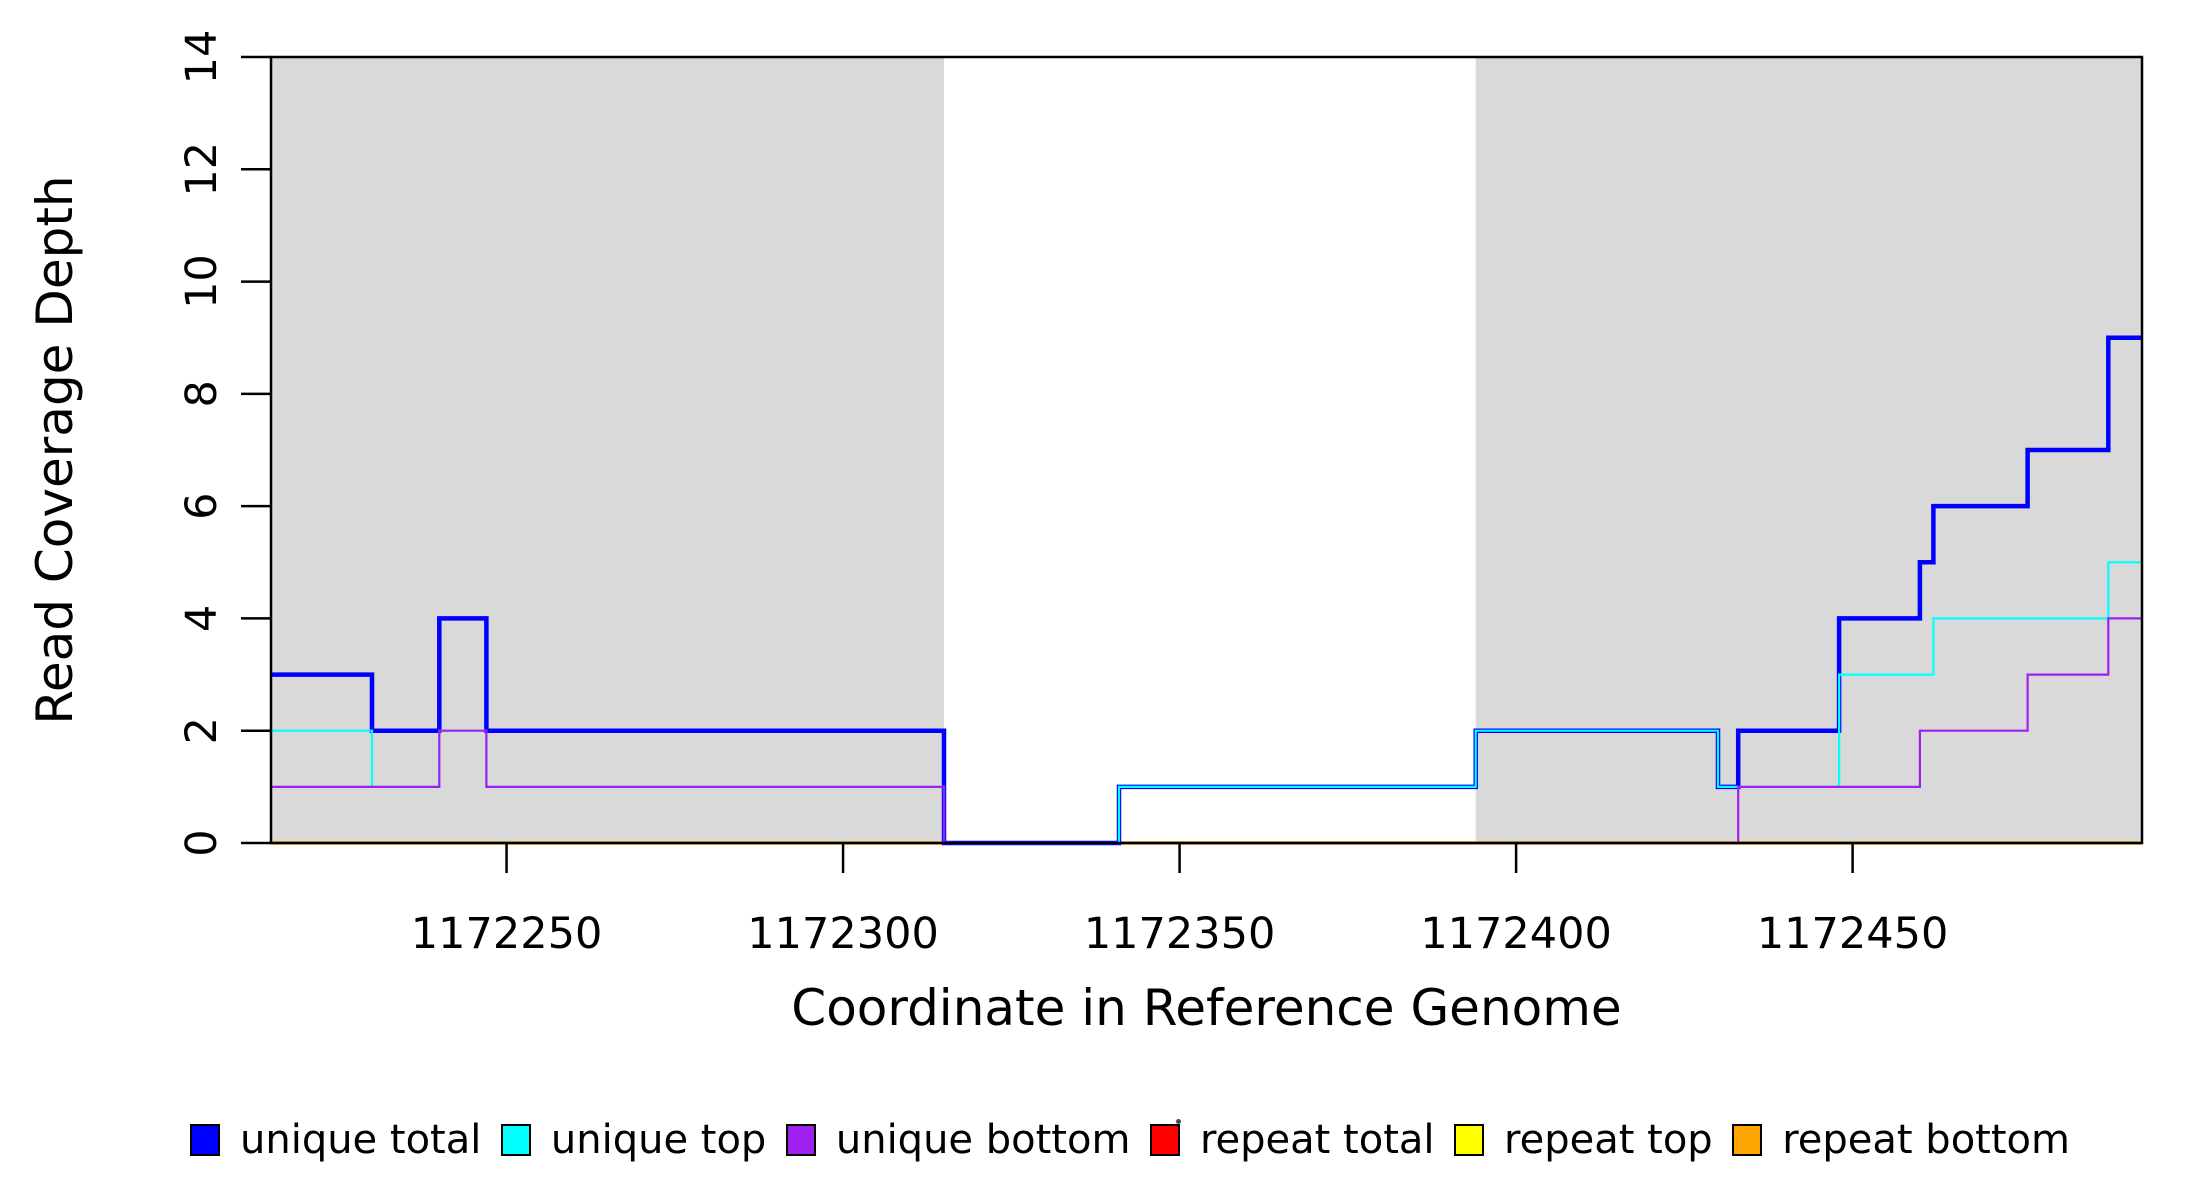 This screenshot has width=2200, height=1200. Describe the element at coordinates (800, 1140) in the screenshot. I see `legend-swatch-unique-bottom` at that location.